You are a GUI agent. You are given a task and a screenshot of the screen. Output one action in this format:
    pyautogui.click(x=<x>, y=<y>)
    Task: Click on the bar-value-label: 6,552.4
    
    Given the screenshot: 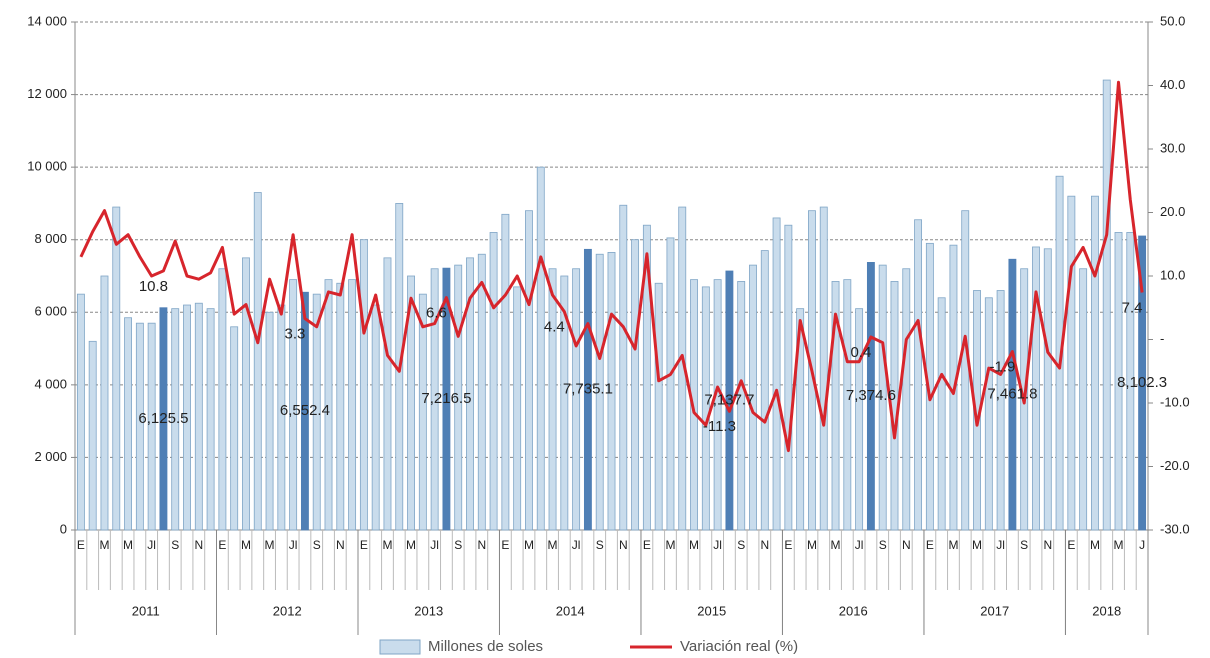 What is the action you would take?
    pyautogui.click(x=305, y=410)
    